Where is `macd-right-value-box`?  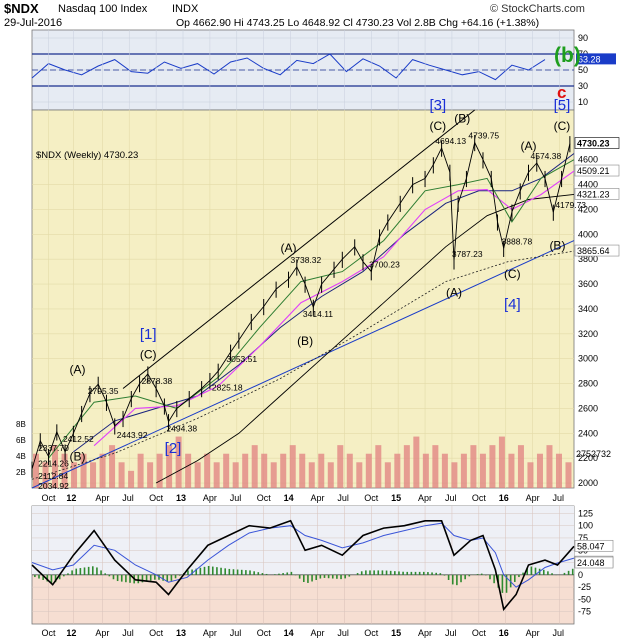 macd-right-value-box is located at coordinates (594, 545).